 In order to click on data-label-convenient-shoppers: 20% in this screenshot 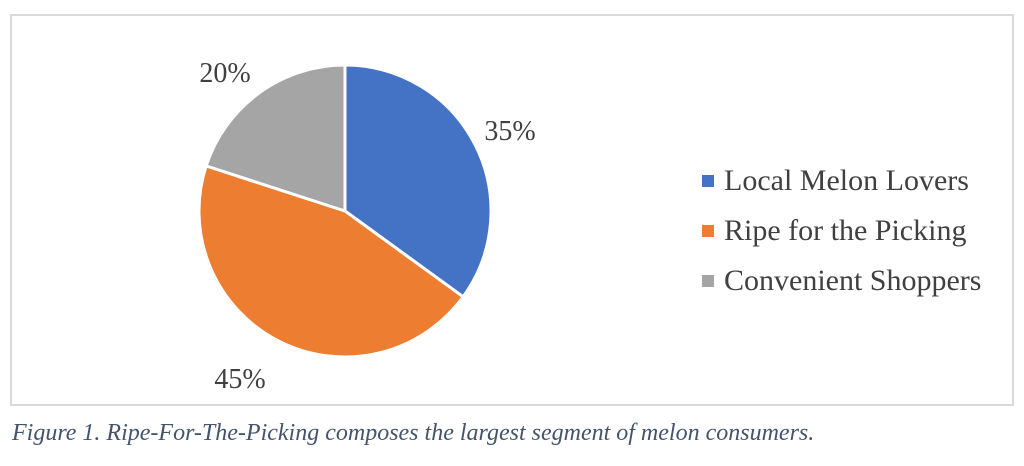, I will do `click(224, 73)`.